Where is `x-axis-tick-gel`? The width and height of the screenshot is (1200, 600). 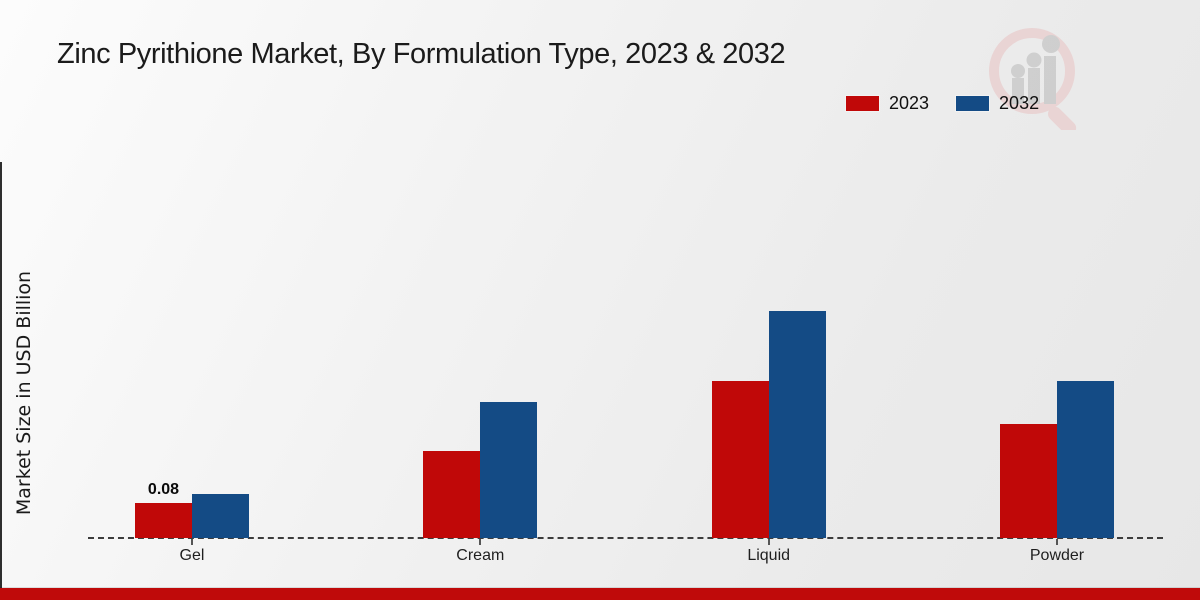
x-axis-tick-gel is located at coordinates (192, 542).